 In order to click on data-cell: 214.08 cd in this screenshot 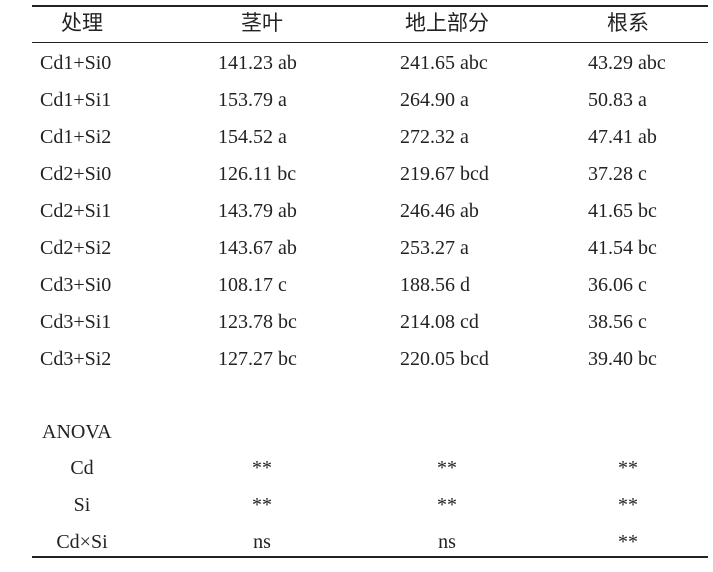, I will do `click(439, 322)`.